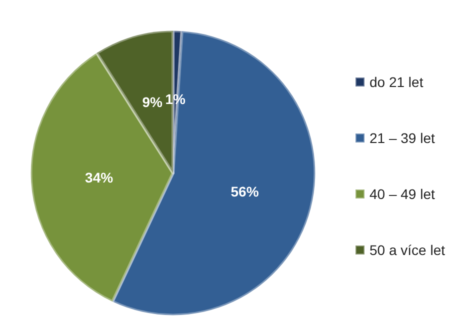 Image resolution: width=468 pixels, height=332 pixels. Describe the element at coordinates (403, 138) in the screenshot. I see `legend-label: 21 – 39 let` at that location.